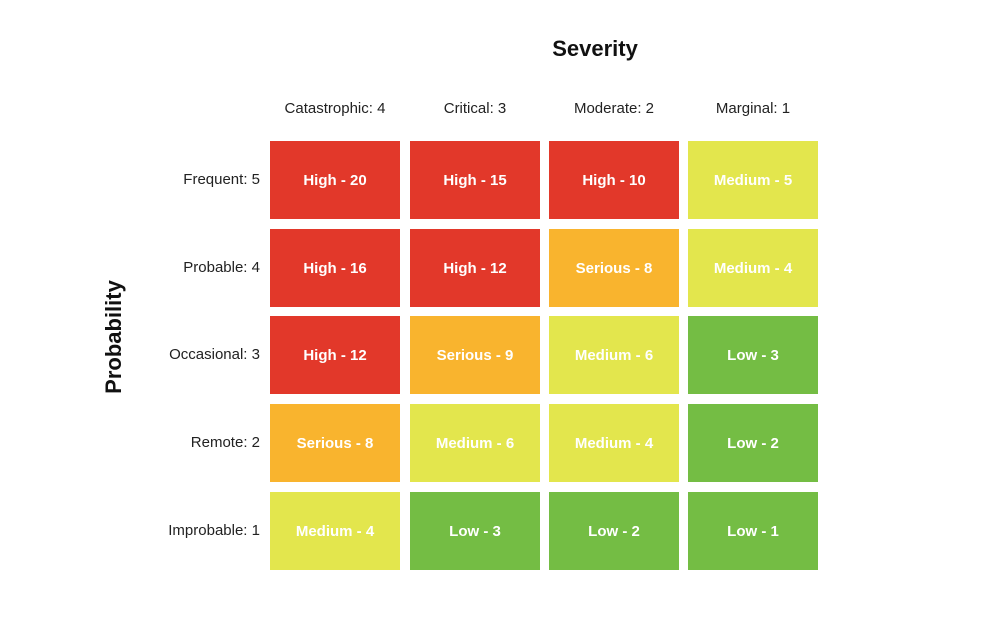  I want to click on risk-cell-serious: Serious - 9, so click(475, 355).